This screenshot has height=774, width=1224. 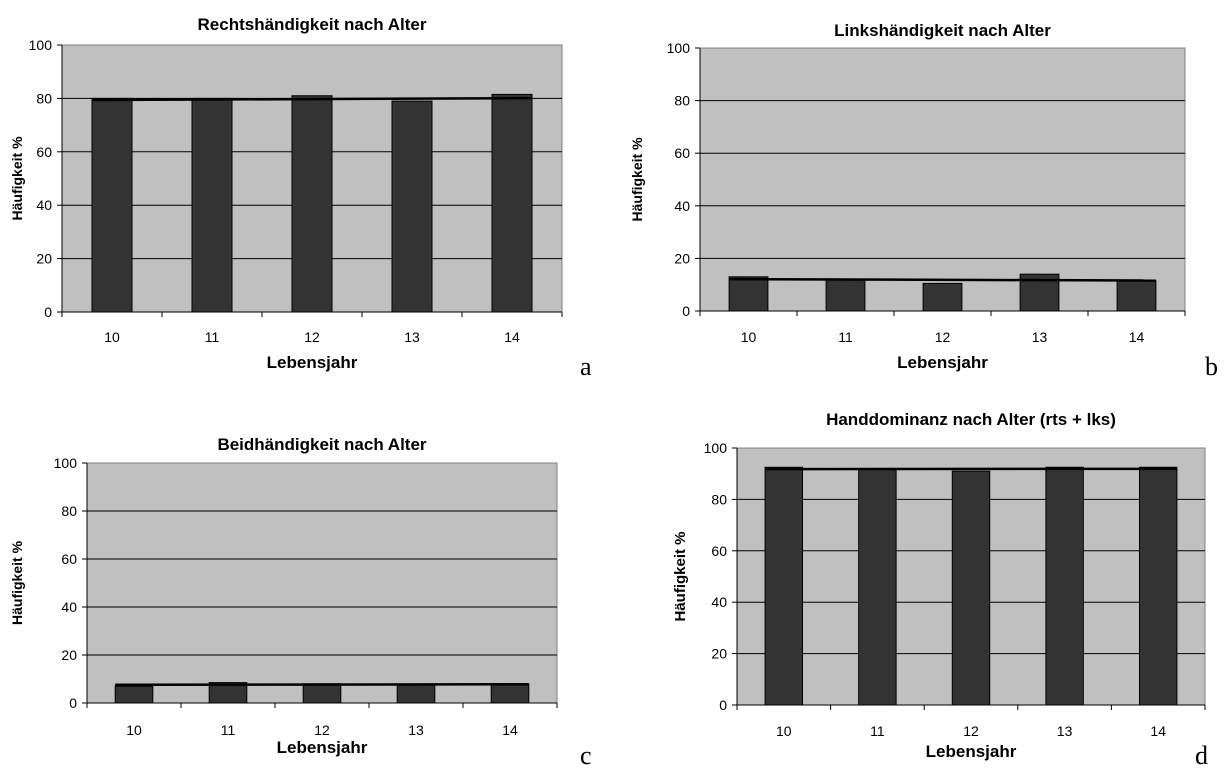 I want to click on panel-letter: b, so click(x=1211, y=366).